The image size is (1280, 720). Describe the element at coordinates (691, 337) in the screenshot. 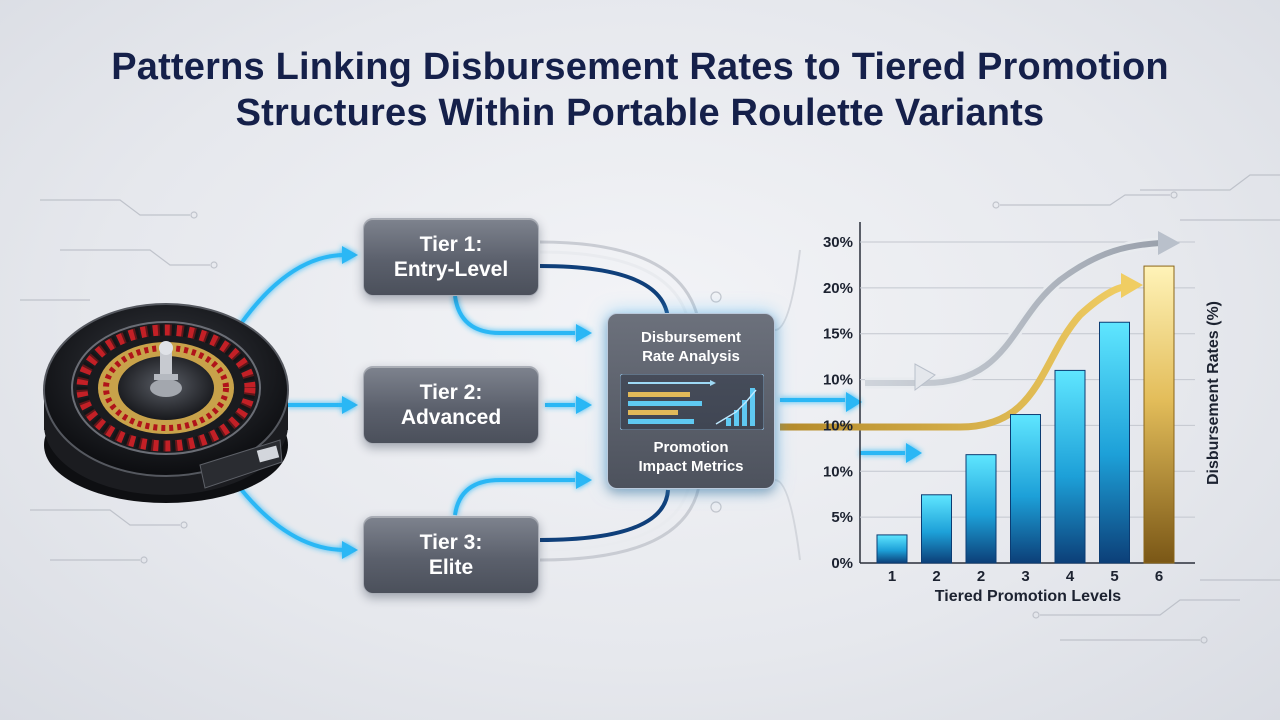

I see `analysis-title-line-1: Disbursement` at that location.